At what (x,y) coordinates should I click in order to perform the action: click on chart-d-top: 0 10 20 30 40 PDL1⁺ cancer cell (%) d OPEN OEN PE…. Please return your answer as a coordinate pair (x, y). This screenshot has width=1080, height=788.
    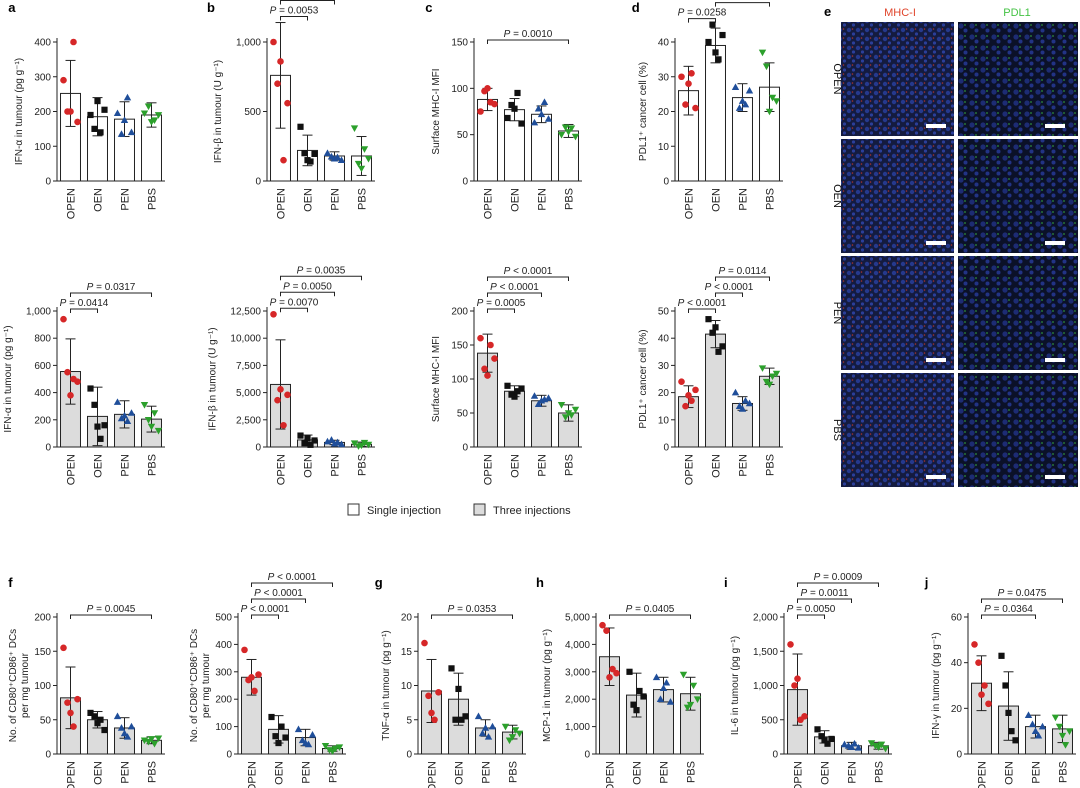
    Looking at the image, I should click on (707, 109).